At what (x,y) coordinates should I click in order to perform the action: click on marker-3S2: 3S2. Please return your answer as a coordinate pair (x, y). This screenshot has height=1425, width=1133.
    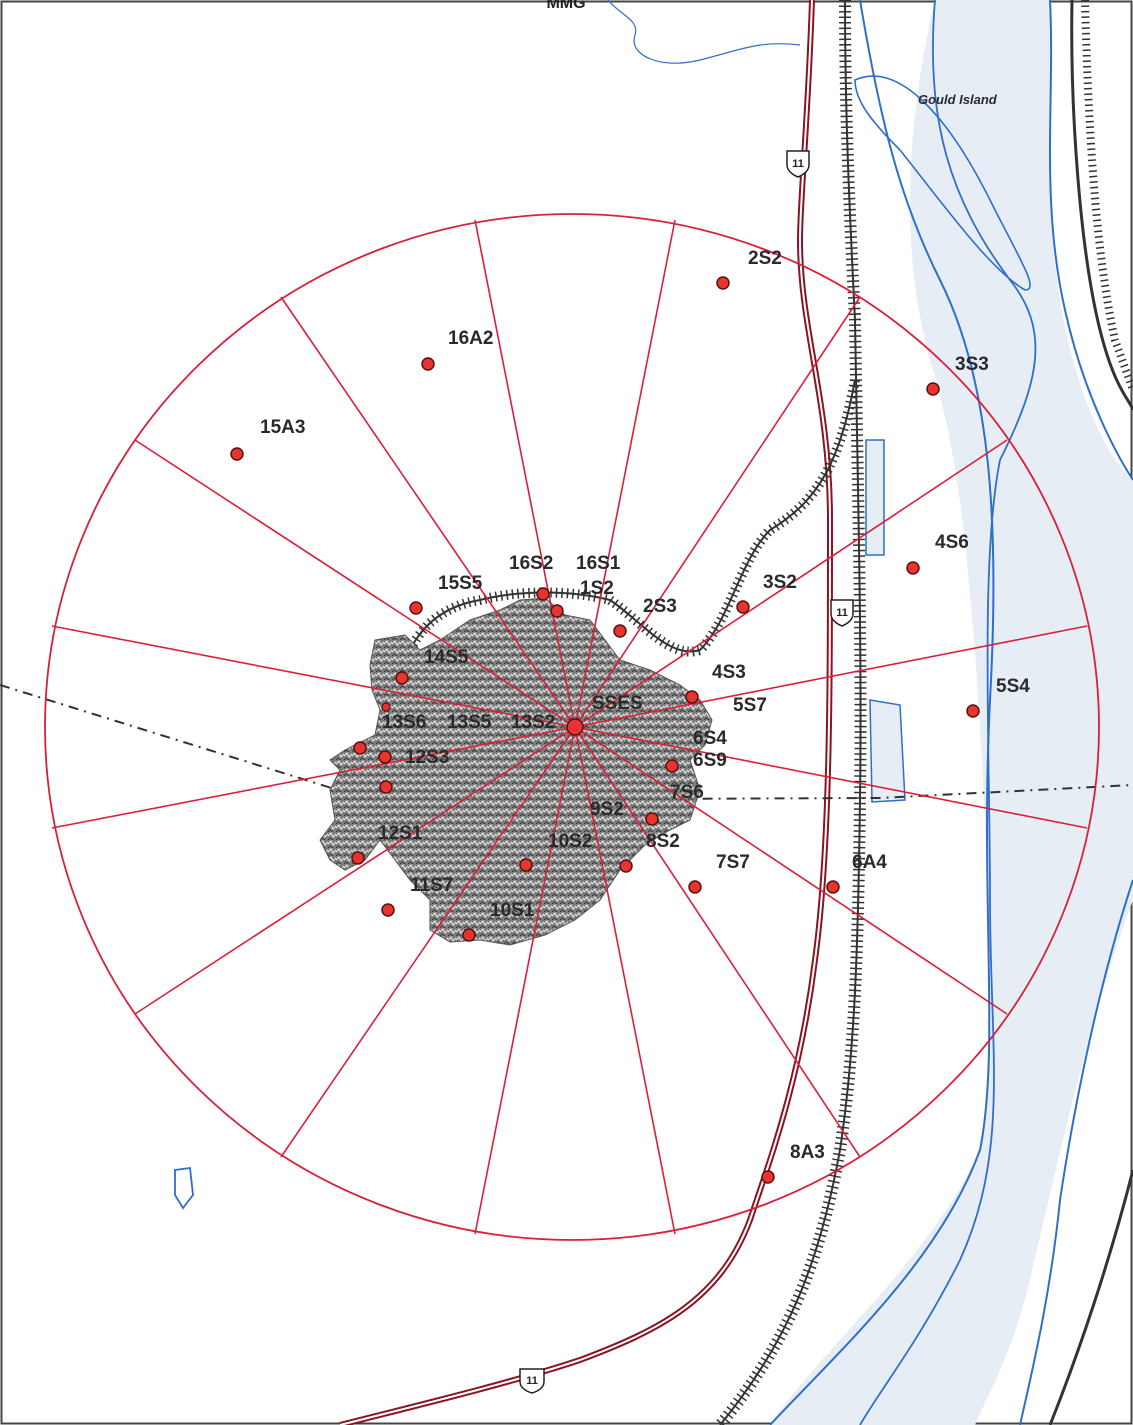
    Looking at the image, I should click on (766, 593).